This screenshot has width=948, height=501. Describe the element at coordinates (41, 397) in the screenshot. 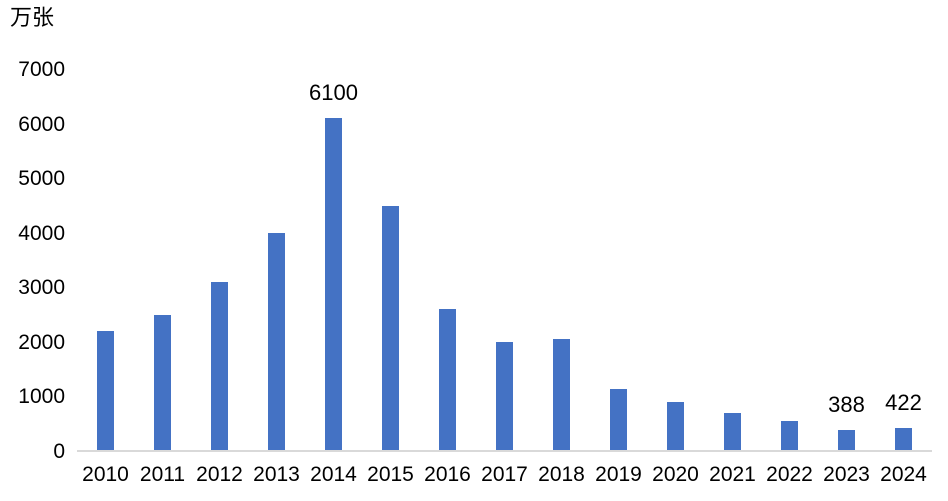

I see `y-tick-label: 1000` at that location.